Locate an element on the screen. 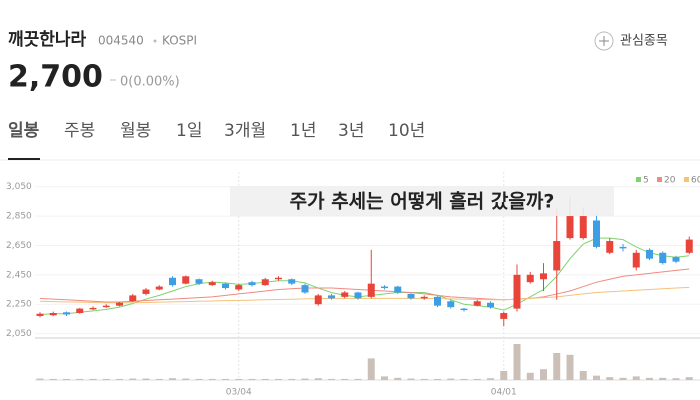 The height and width of the screenshot is (400, 700). y-tick-label: 2,450 is located at coordinates (19, 275).